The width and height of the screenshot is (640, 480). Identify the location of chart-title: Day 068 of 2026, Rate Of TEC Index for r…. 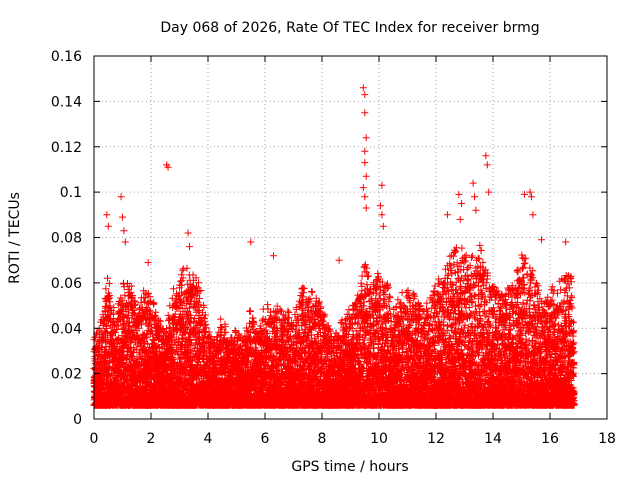
(349, 28).